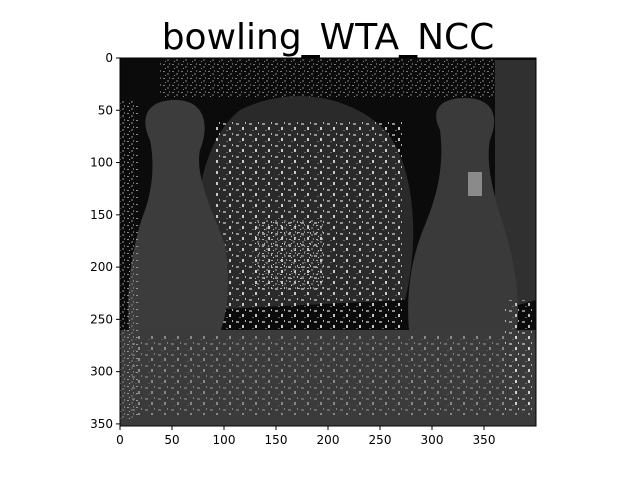 This screenshot has height=484, width=640. What do you see at coordinates (305, 436) in the screenshot?
I see `x-axis-ticks: 0 50 100 150 200 250 300 350` at bounding box center [305, 436].